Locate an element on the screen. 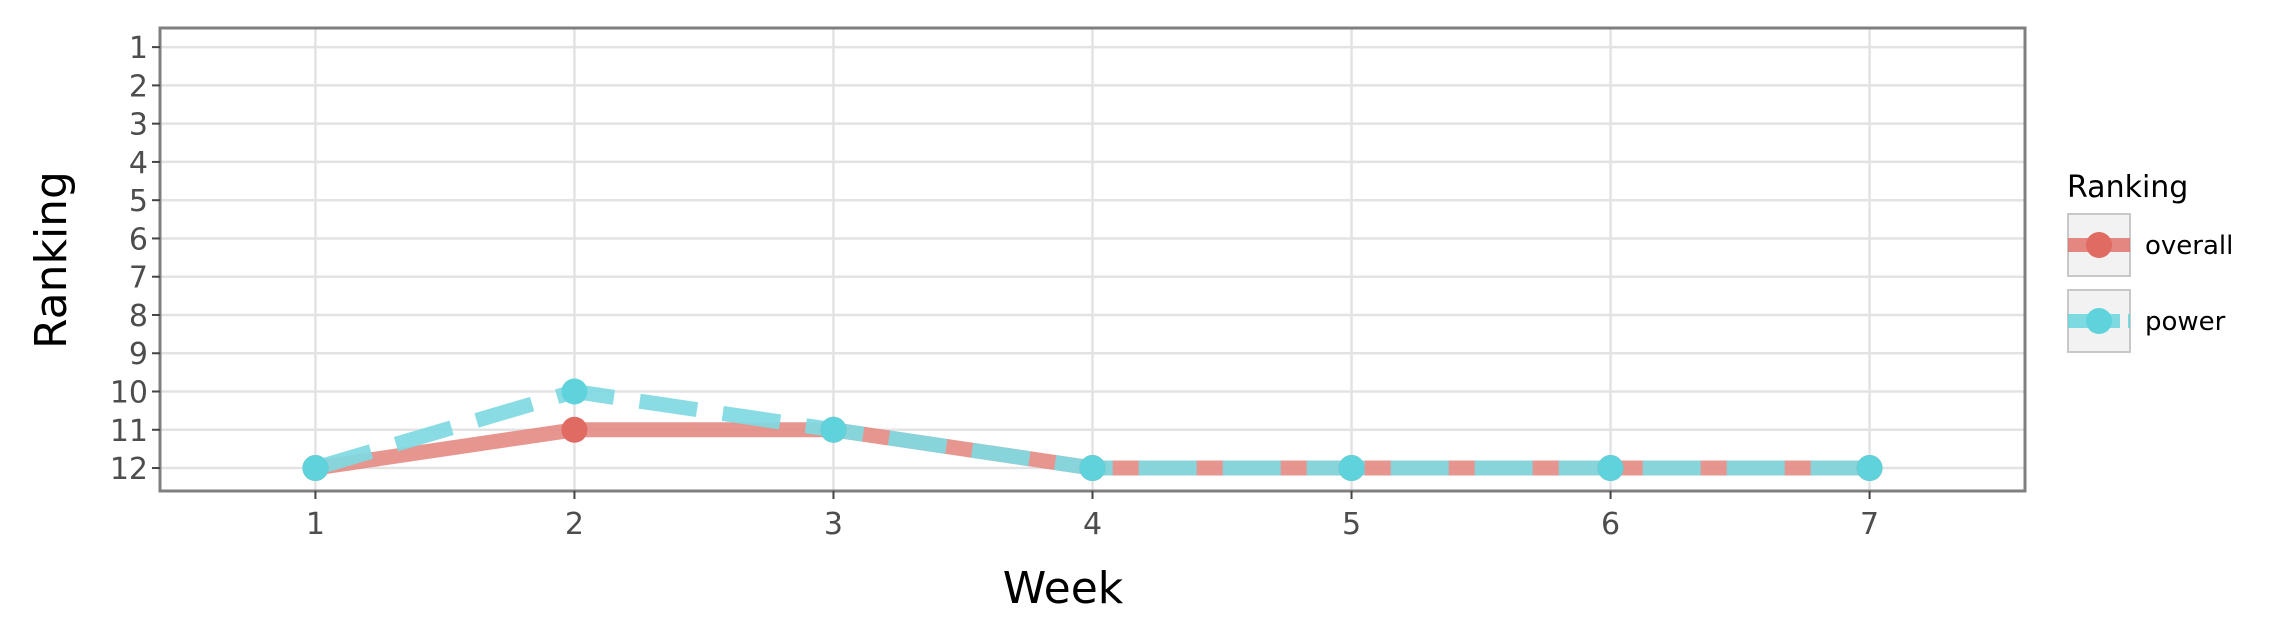 The height and width of the screenshot is (641, 2276). series-points is located at coordinates (1092, 430).